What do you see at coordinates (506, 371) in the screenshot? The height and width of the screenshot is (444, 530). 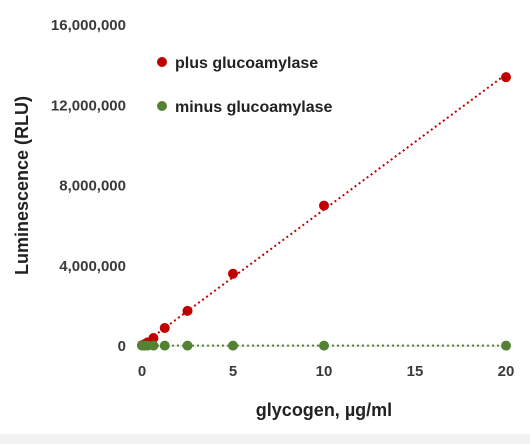 I see `x-tick-label: 20` at bounding box center [506, 371].